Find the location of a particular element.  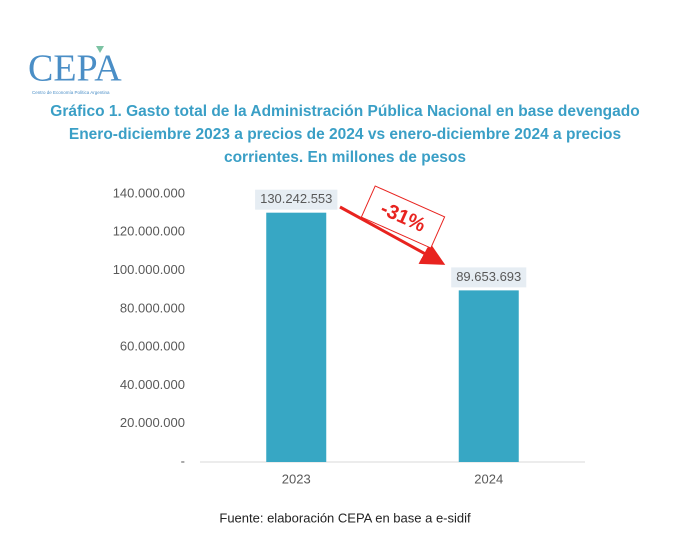

value-label: 130.242.553 is located at coordinates (296, 198).